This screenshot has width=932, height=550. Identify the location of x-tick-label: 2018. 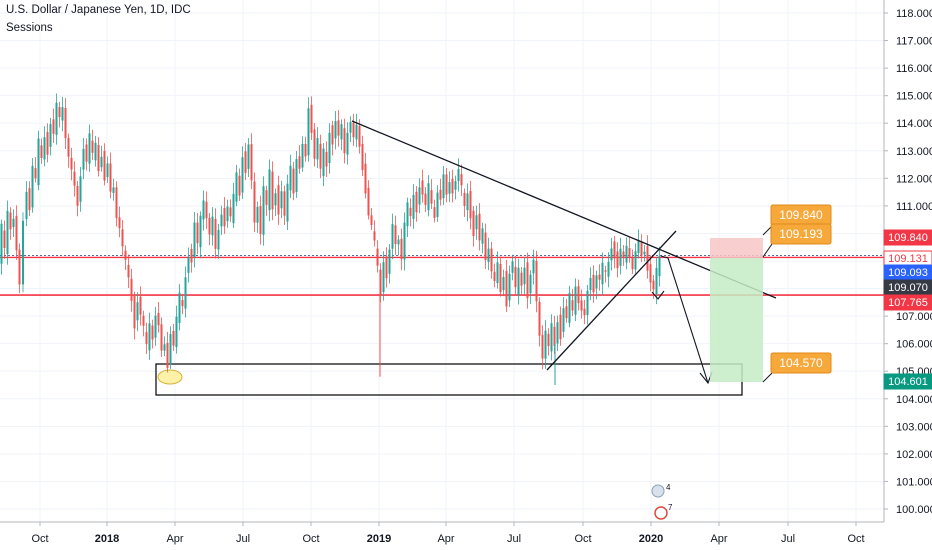
(107, 539).